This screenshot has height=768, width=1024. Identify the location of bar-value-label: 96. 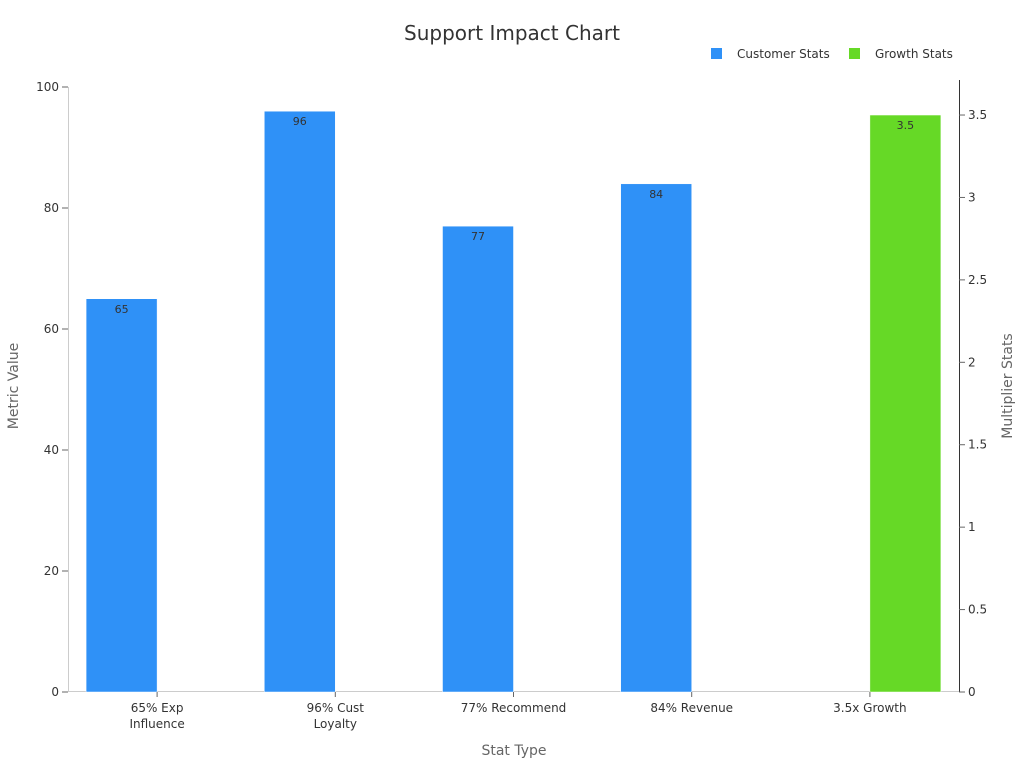
(300, 121).